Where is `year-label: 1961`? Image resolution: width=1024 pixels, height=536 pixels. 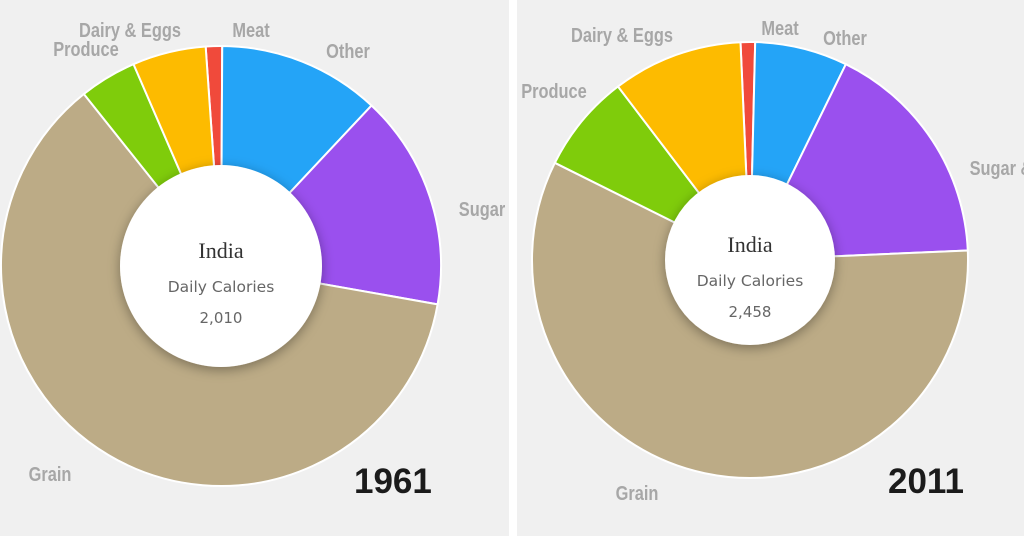
year-label: 1961 is located at coordinates (393, 481).